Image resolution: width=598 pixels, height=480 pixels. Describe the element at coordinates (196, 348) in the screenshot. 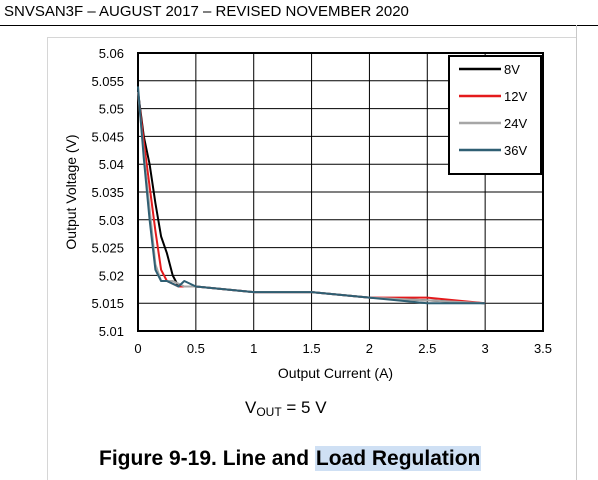

I see `x-tick-label: 0.5` at that location.